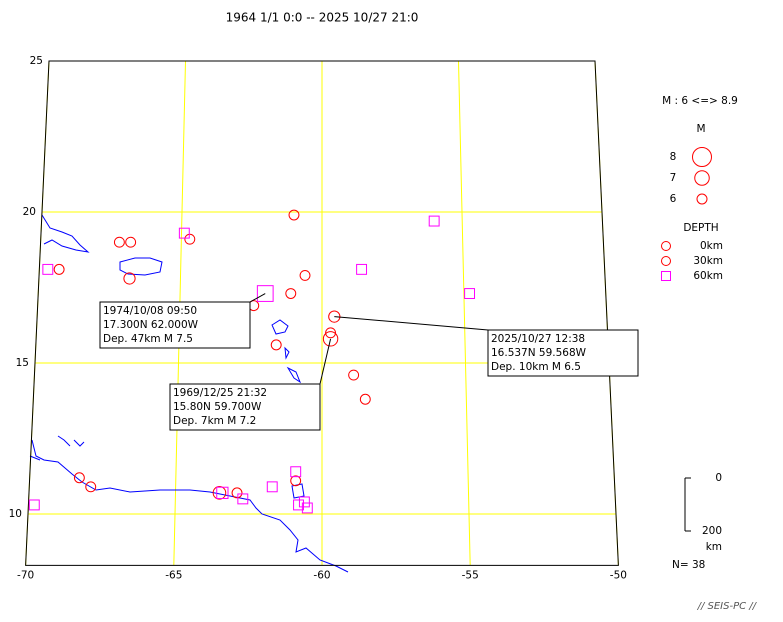 Image resolution: width=783 pixels, height=622 pixels. I want to click on legend-mag-label: 7, so click(673, 178).